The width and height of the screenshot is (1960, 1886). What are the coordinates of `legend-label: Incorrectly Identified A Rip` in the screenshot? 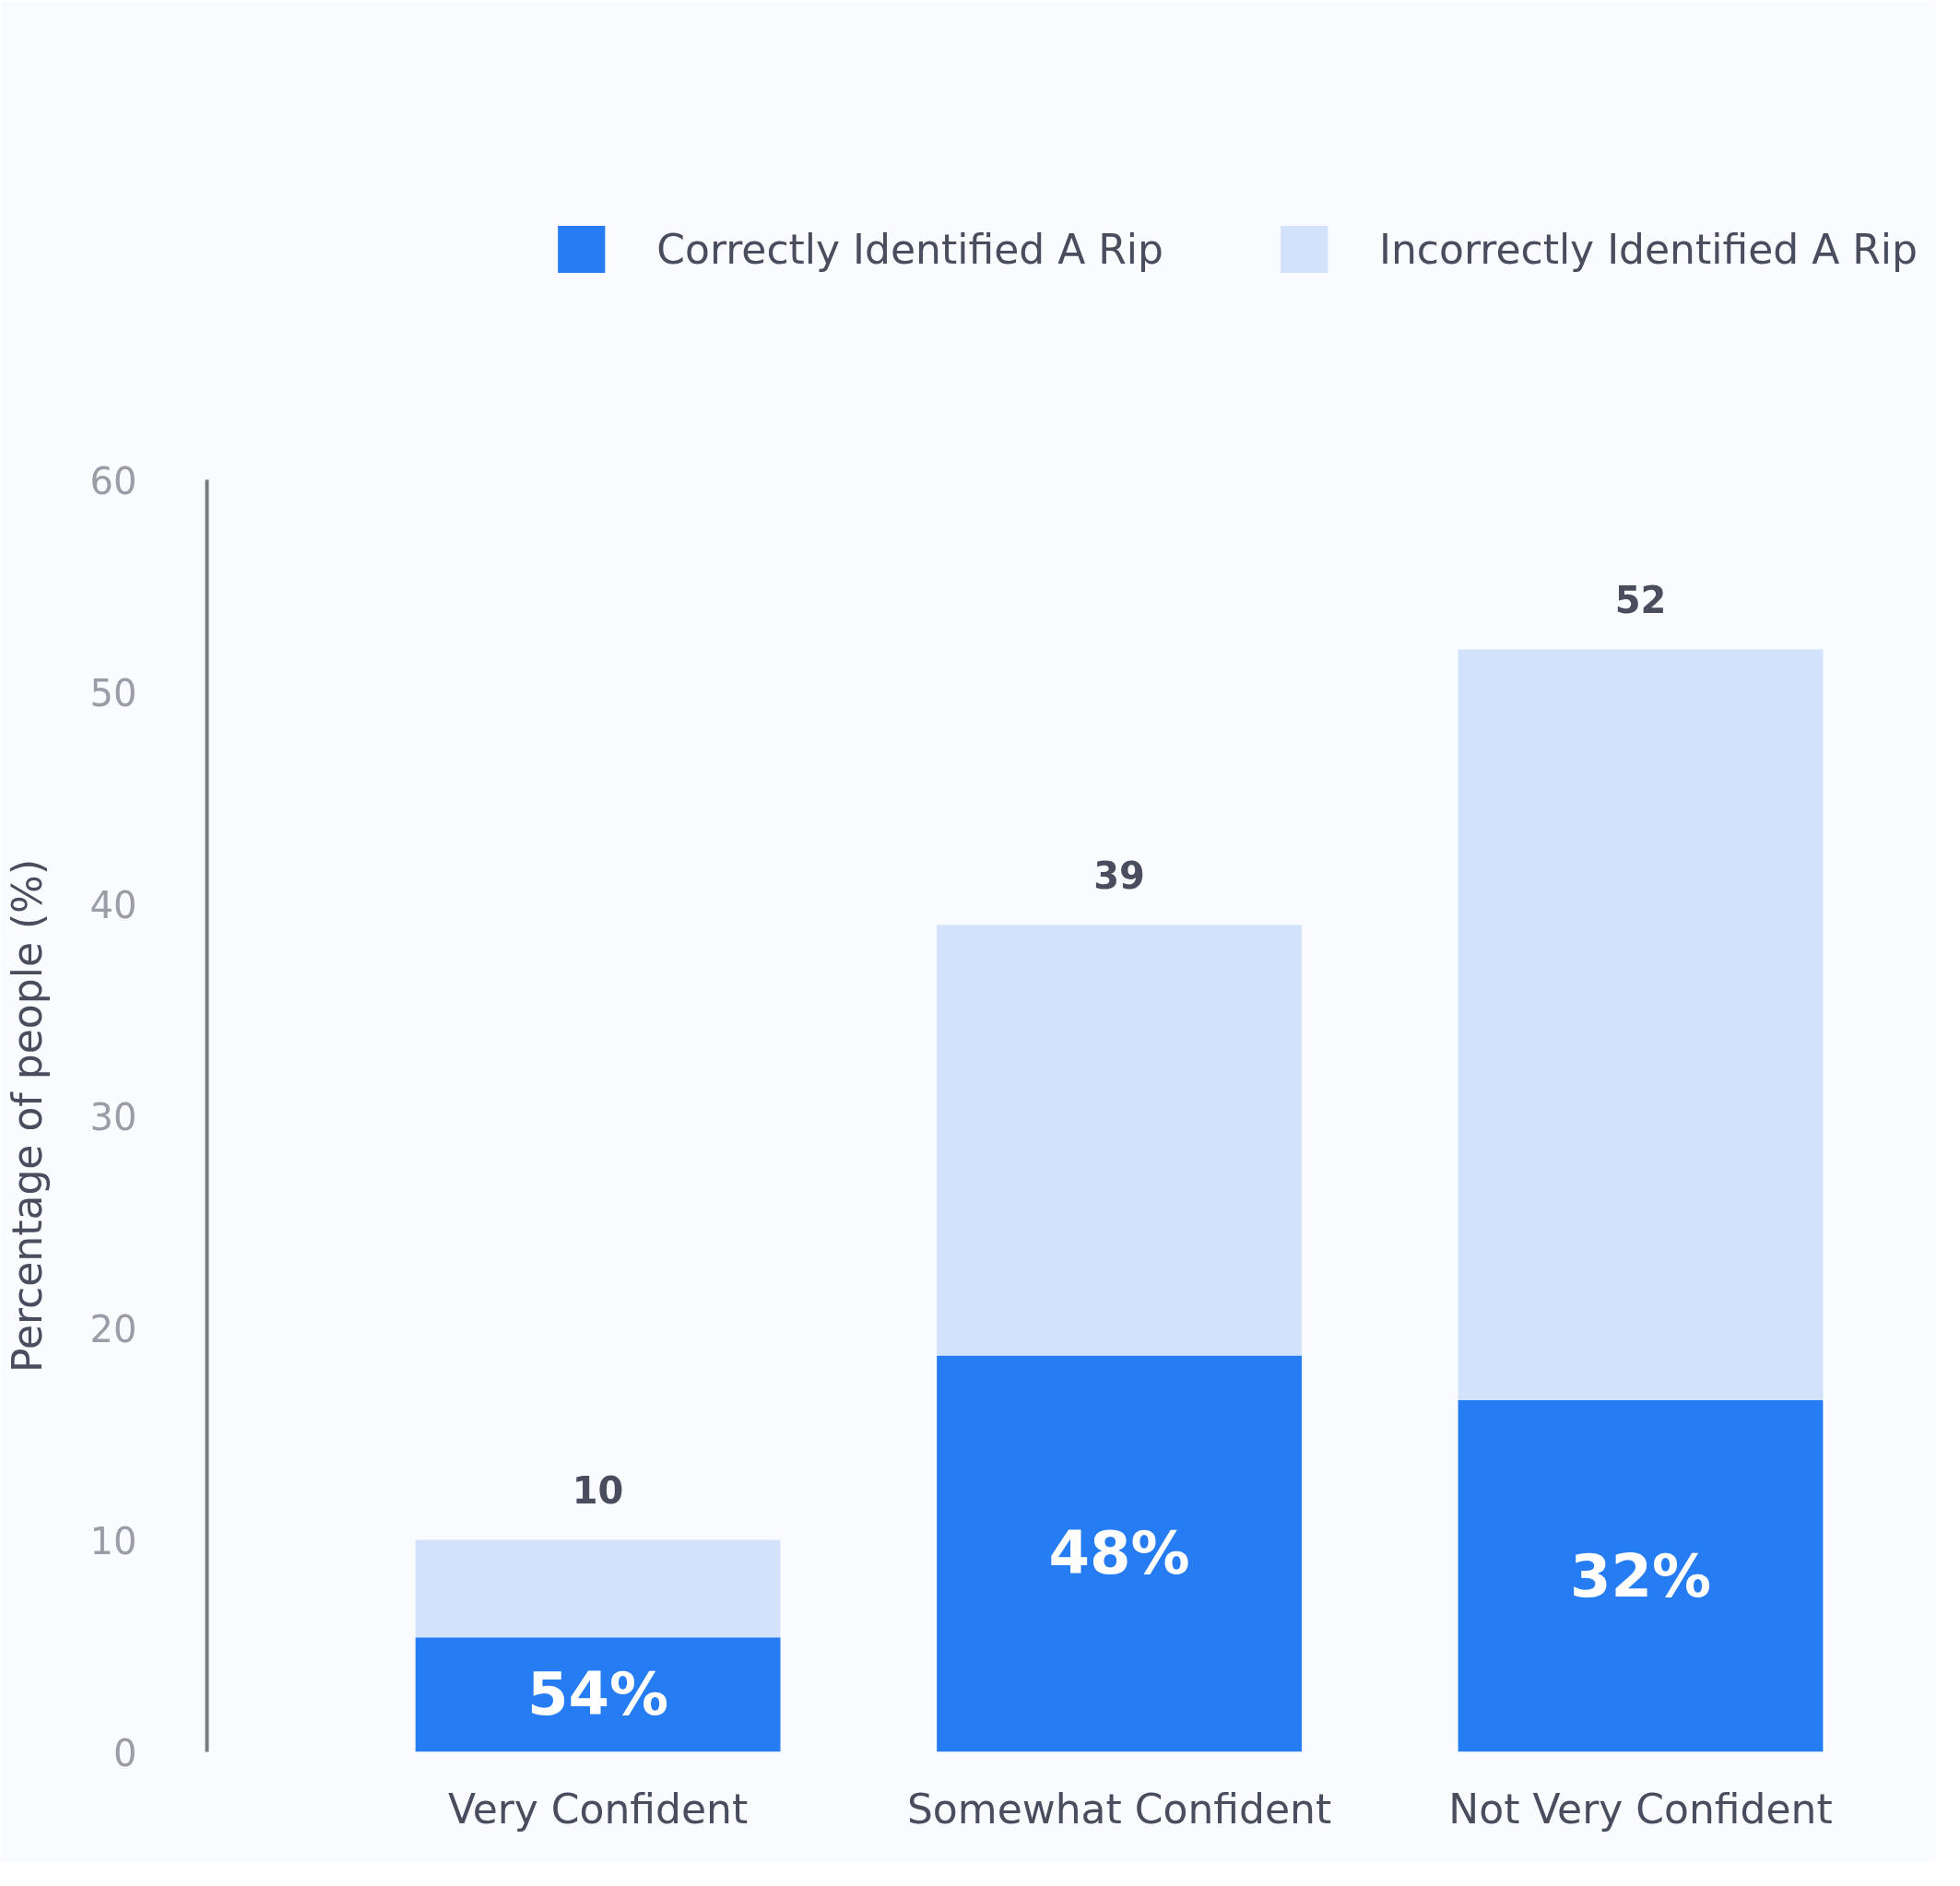 It's located at (1648, 249).